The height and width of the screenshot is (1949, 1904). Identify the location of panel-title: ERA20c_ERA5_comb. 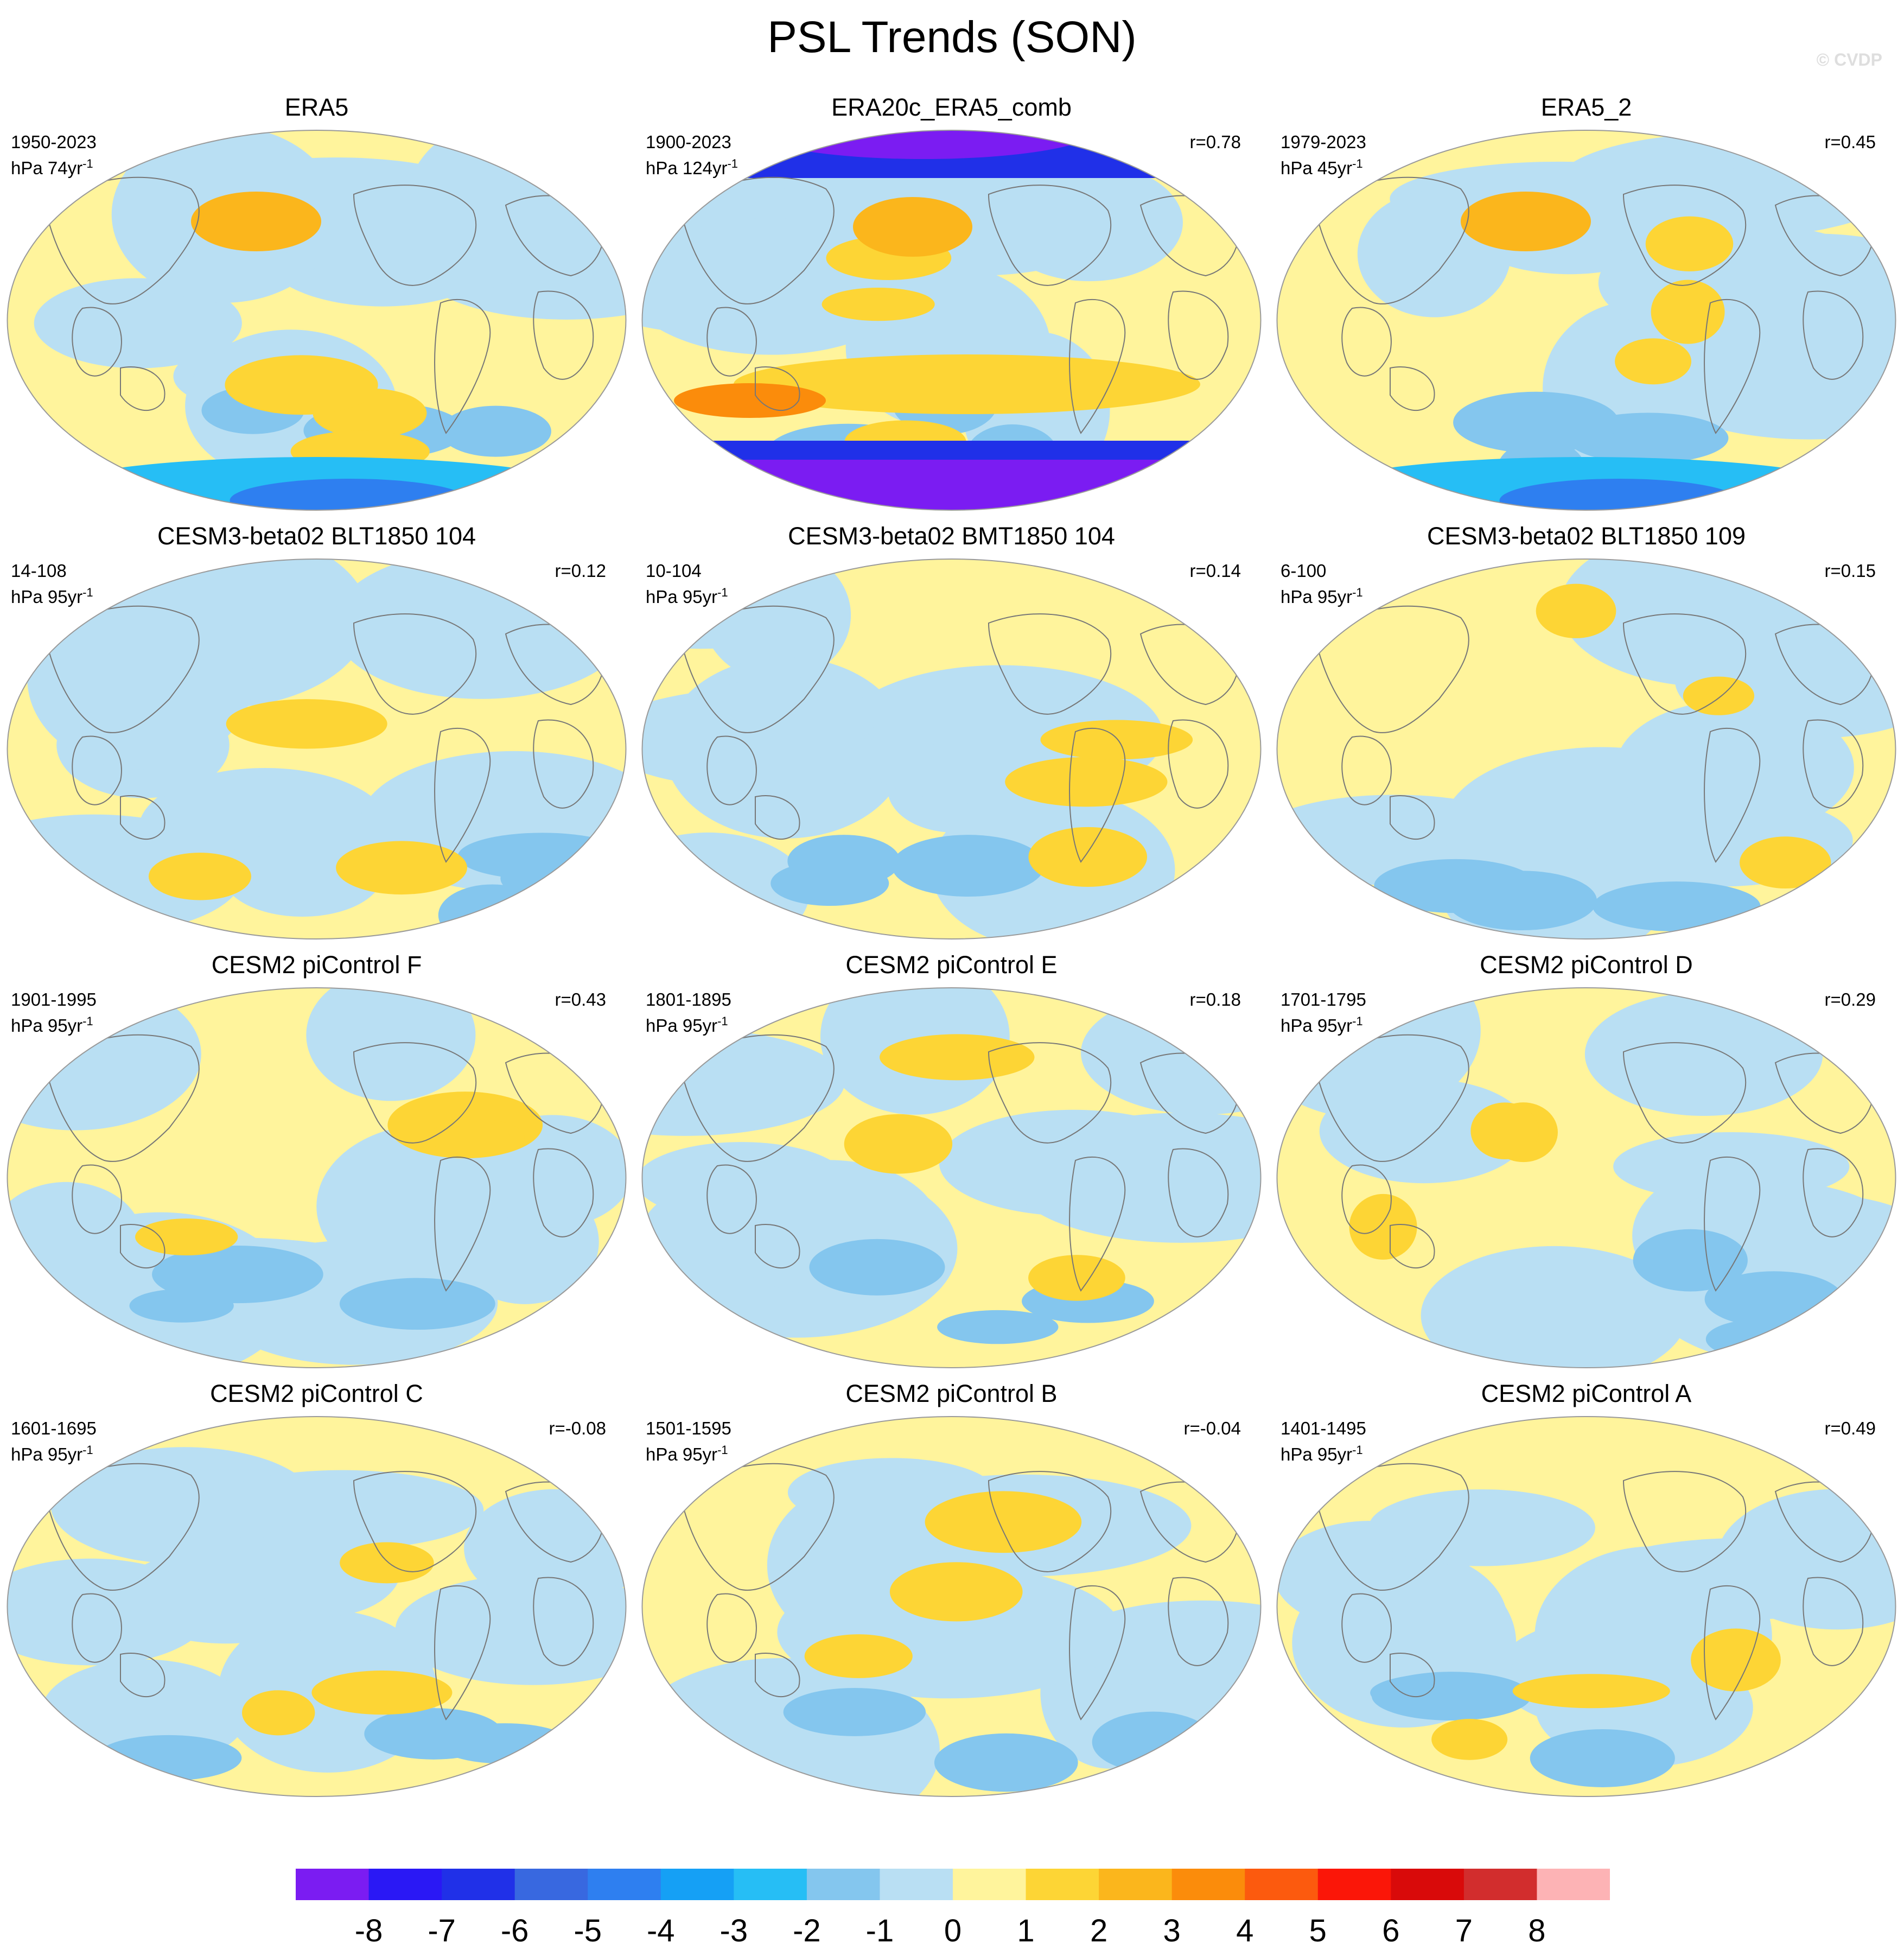
(951, 107).